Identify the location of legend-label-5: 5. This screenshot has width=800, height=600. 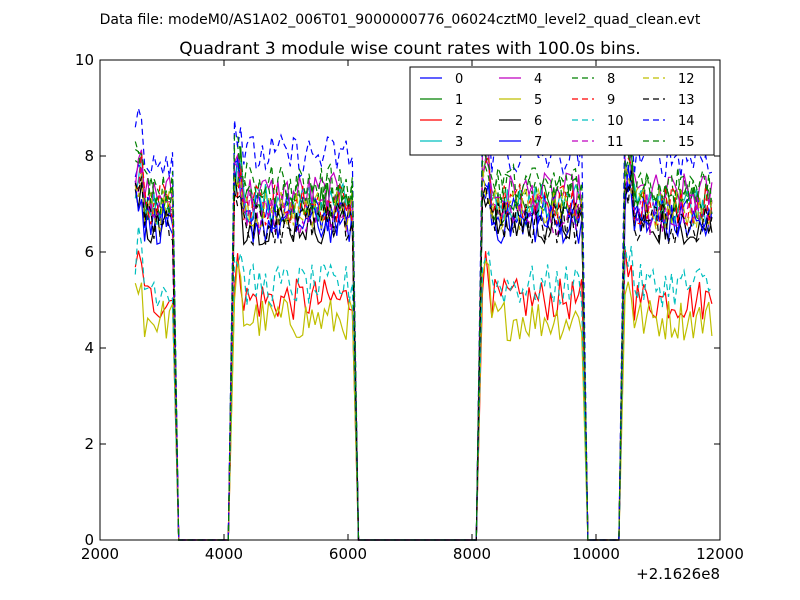
(538, 100).